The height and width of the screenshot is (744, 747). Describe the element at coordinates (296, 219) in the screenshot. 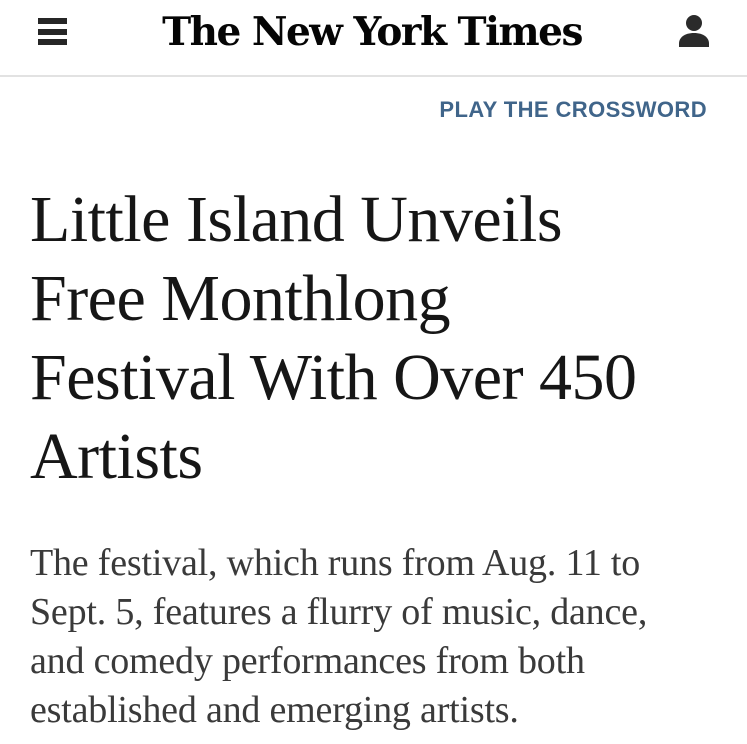

I see `headline-line: Little Island Unveils` at that location.